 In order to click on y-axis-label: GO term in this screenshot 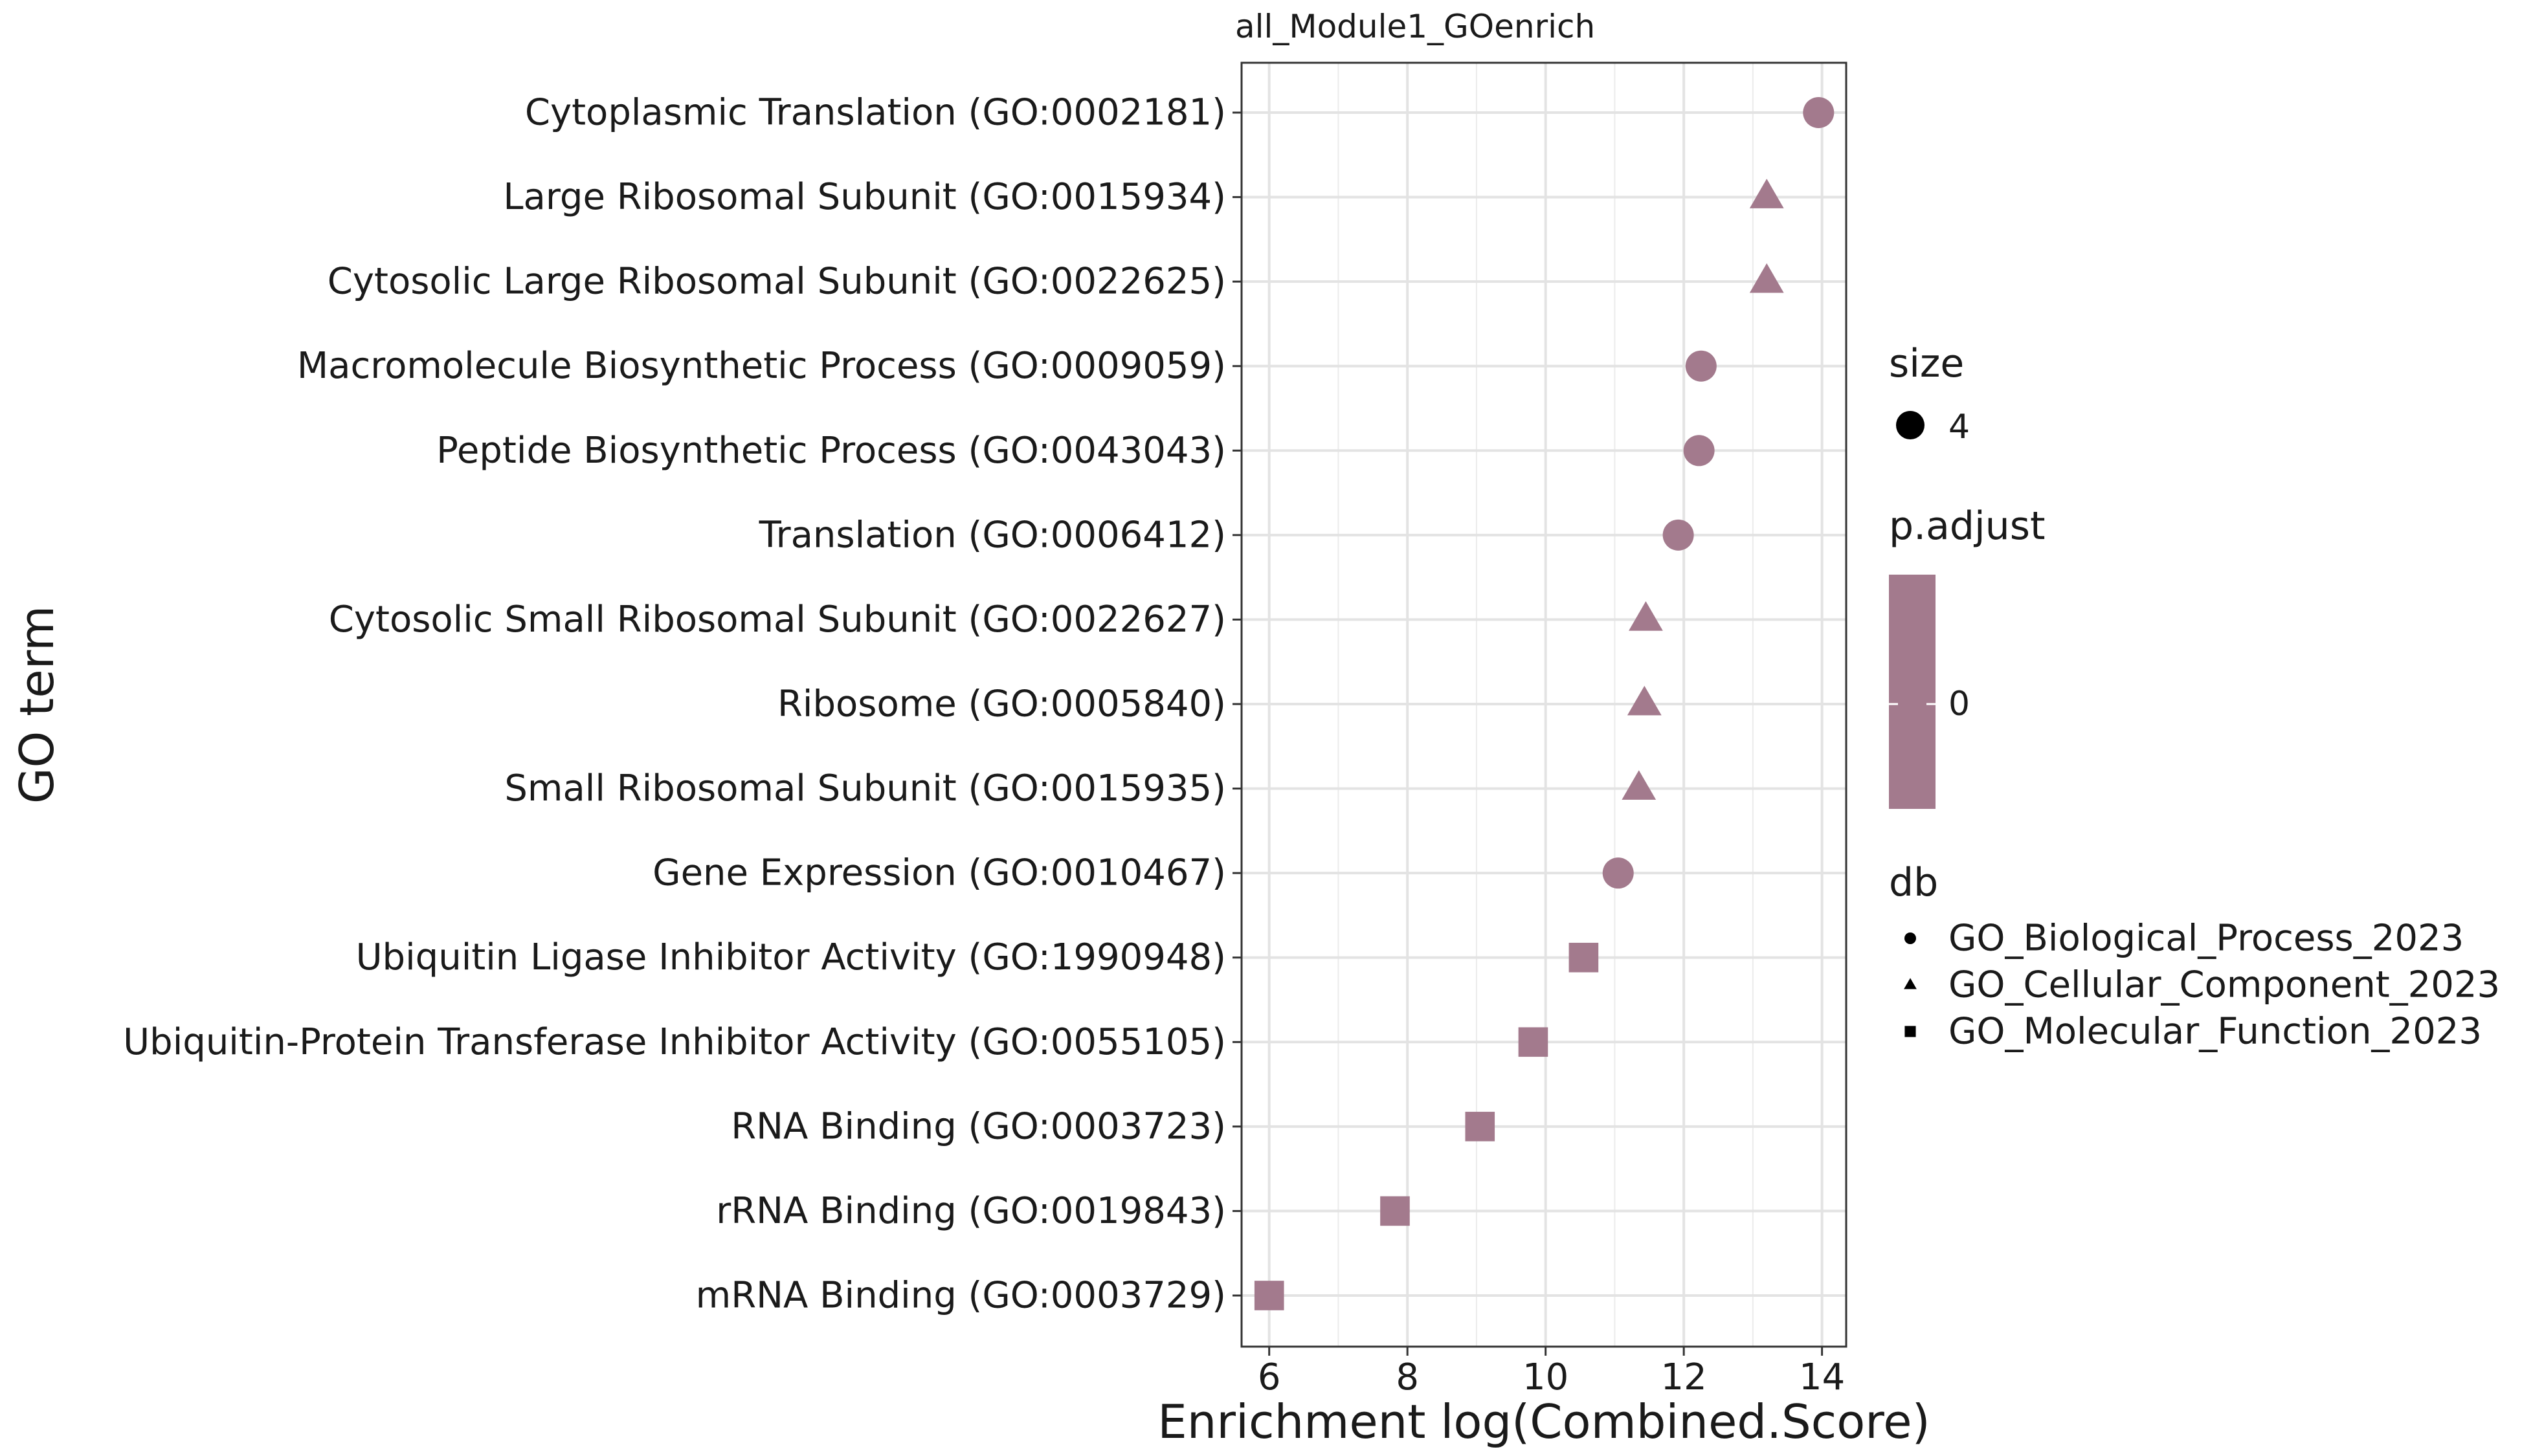, I will do `click(37, 705)`.